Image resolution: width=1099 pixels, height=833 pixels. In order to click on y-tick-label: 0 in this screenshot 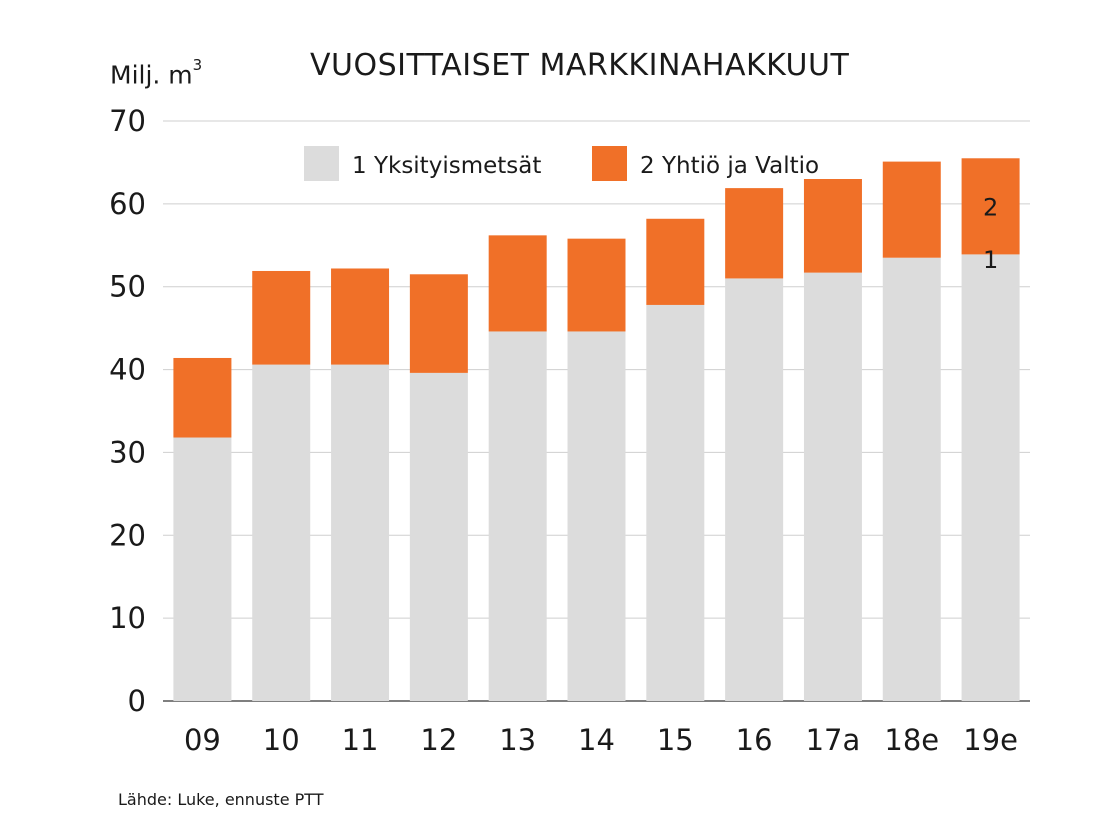, I will do `click(137, 701)`.